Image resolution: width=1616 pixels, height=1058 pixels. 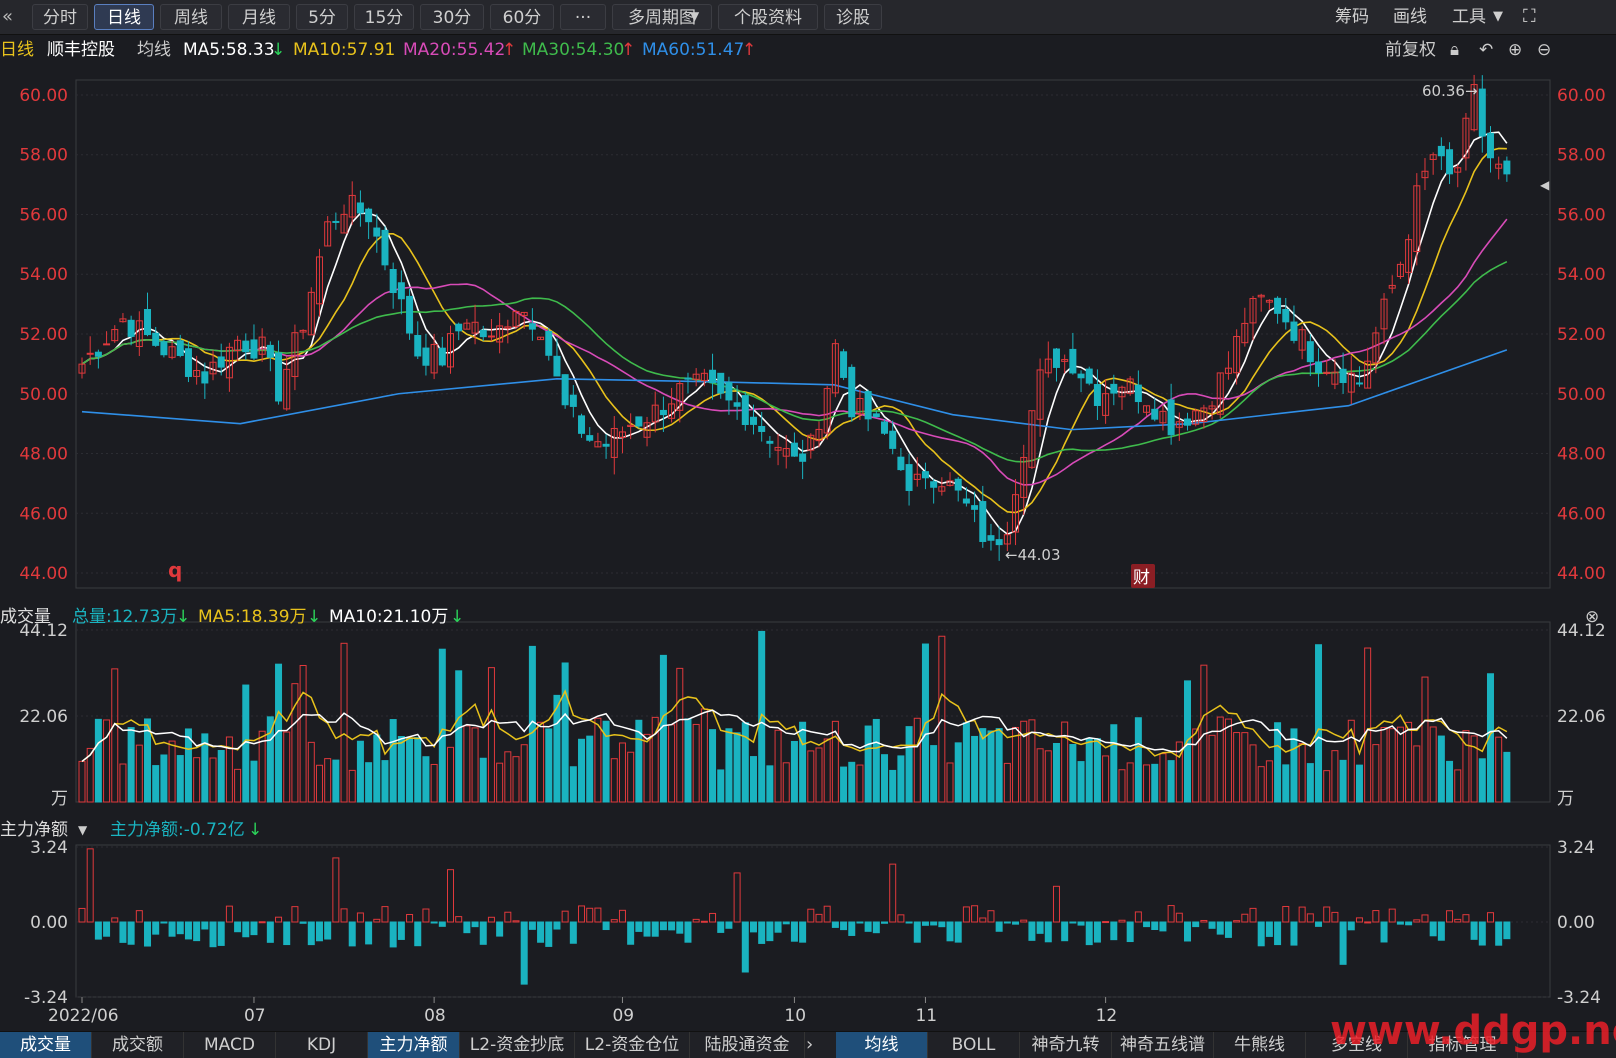 What do you see at coordinates (191, 17) in the screenshot?
I see `tab-2: 周线` at bounding box center [191, 17].